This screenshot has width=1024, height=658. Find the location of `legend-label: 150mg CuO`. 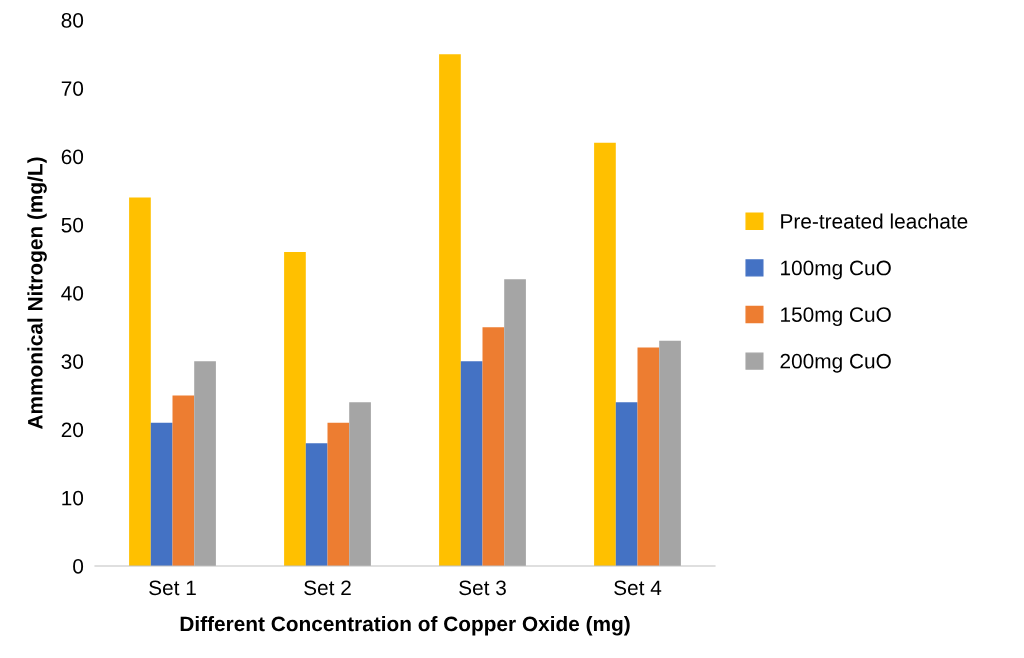

legend-label: 150mg CuO is located at coordinates (836, 317).